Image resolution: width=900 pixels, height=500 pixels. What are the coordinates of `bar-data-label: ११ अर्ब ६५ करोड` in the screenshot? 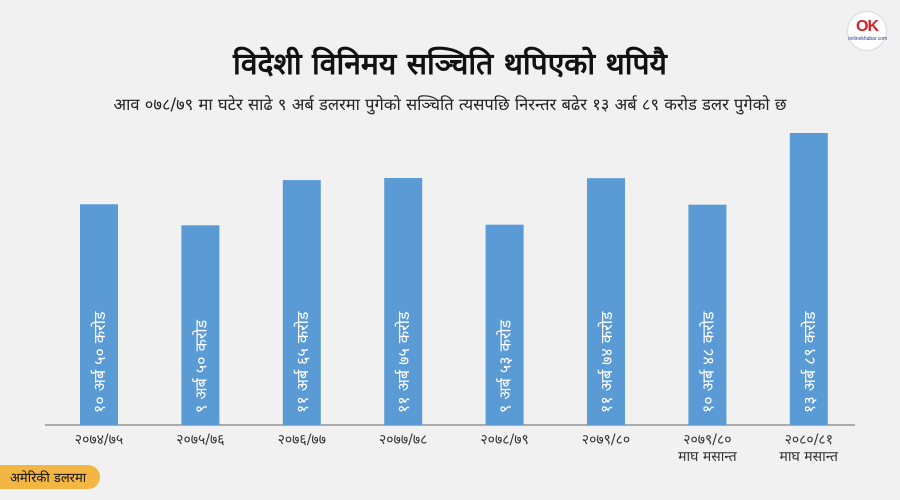 It's located at (302, 362).